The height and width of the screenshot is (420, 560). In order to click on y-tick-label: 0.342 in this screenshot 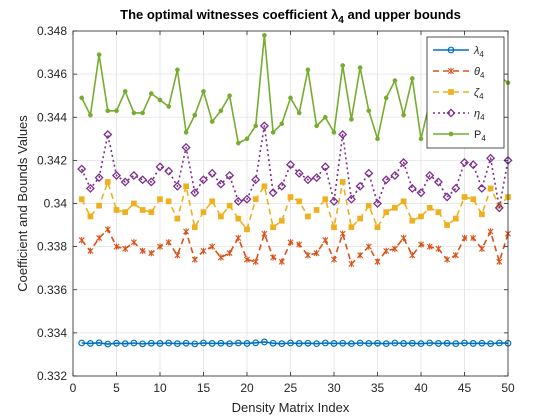, I will do `click(52, 160)`.